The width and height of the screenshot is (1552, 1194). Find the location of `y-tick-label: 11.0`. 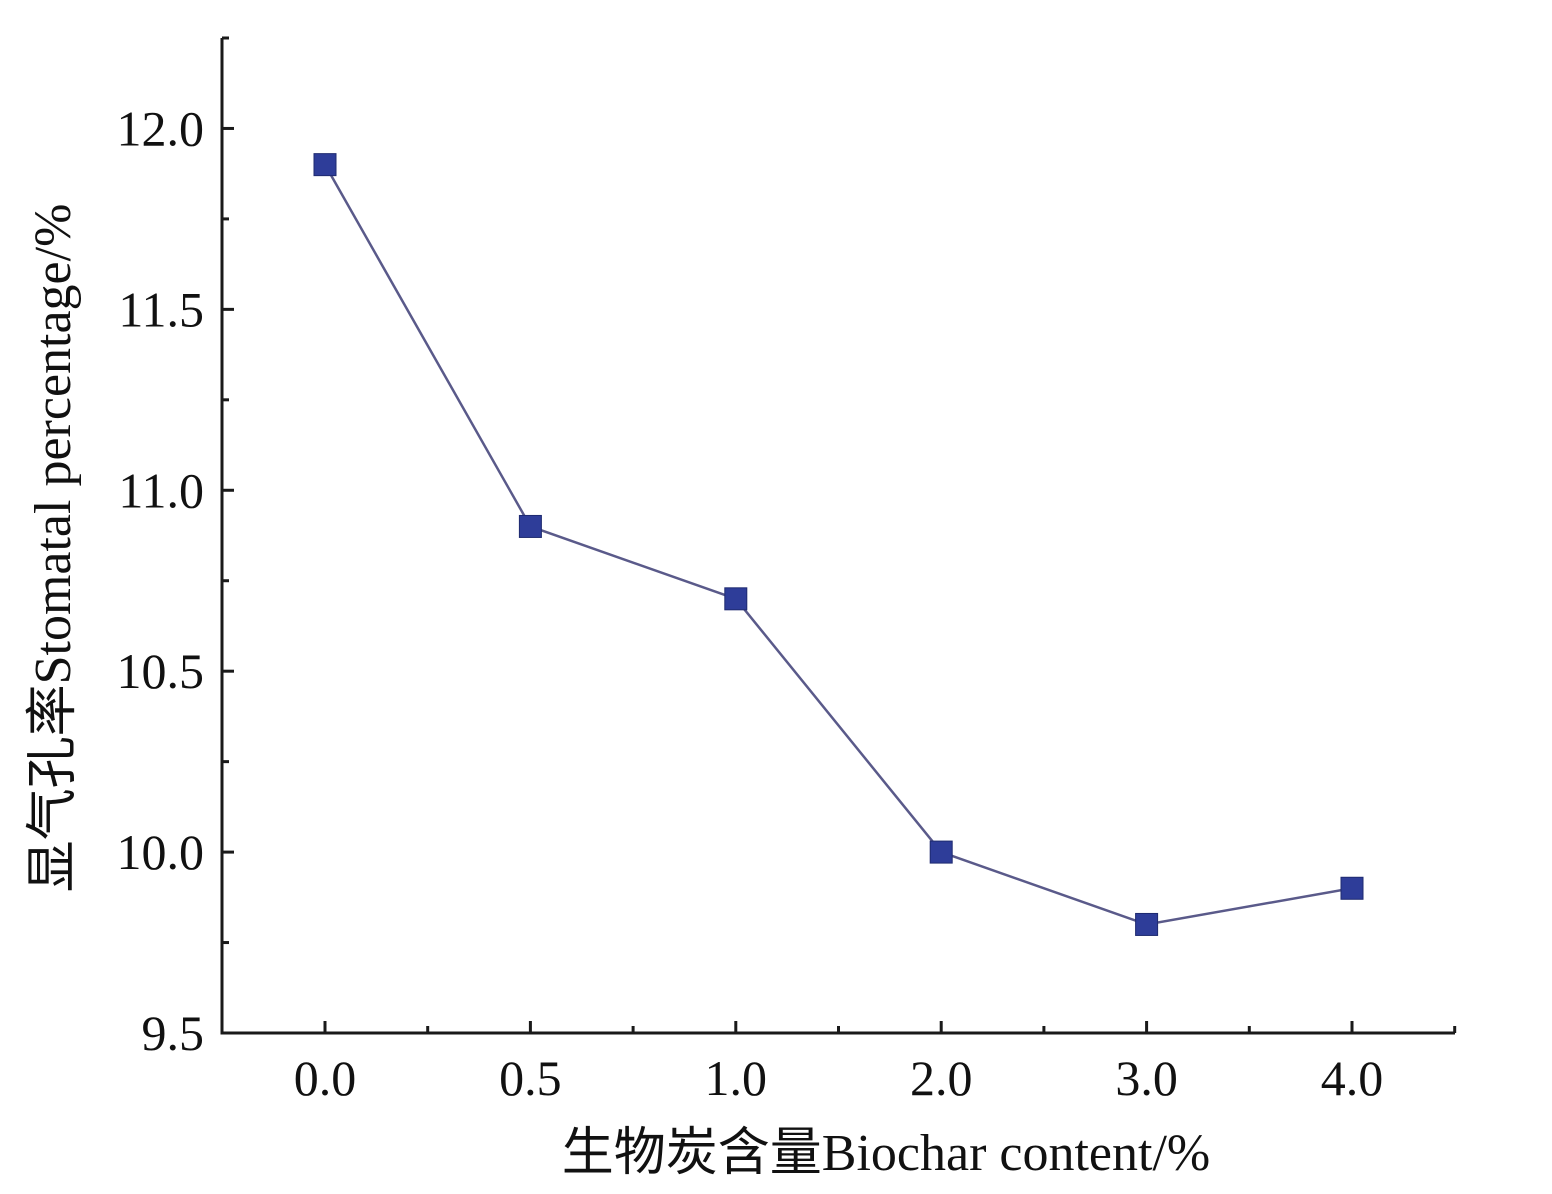

y-tick-label: 11.0 is located at coordinates (161, 490).